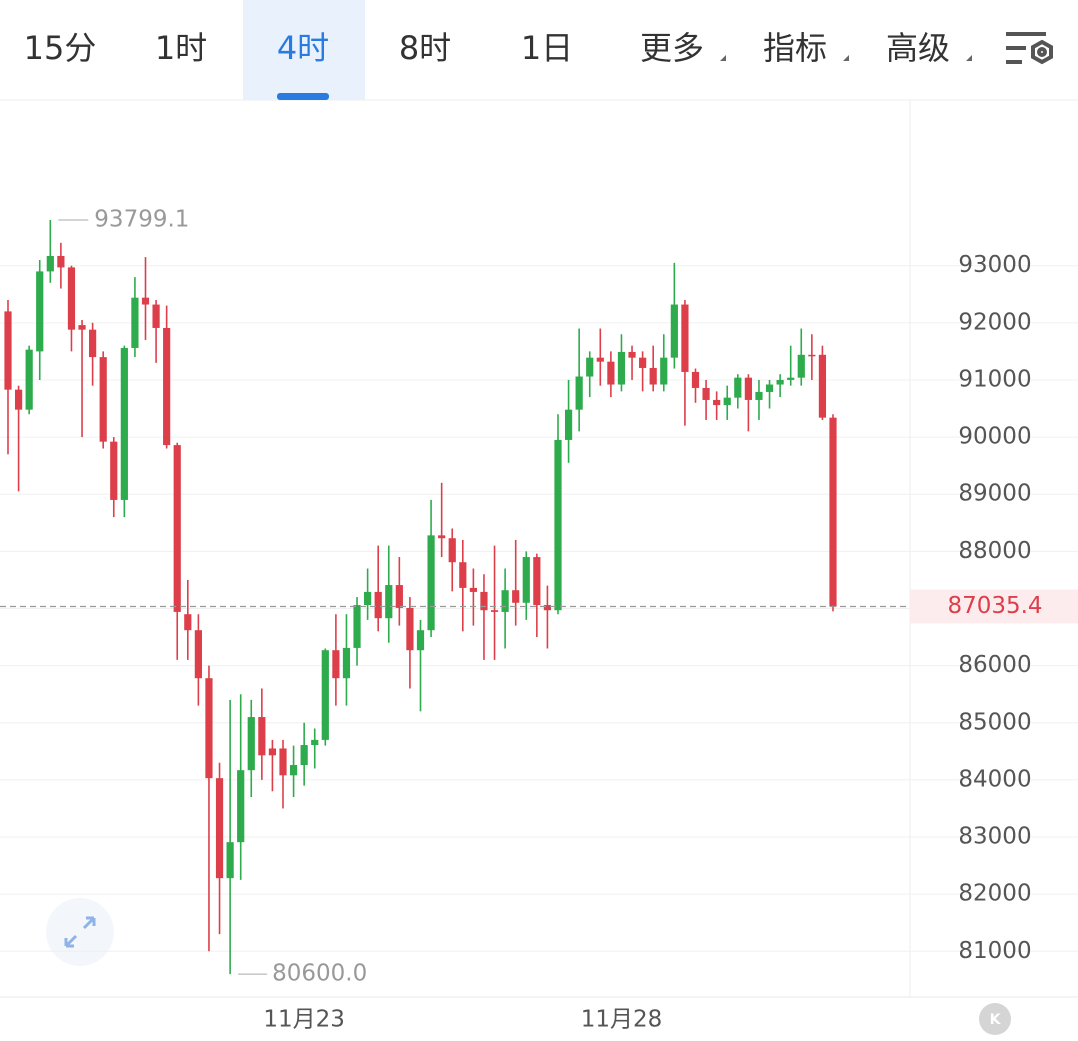  I want to click on active-tab-bg, so click(304, 50).